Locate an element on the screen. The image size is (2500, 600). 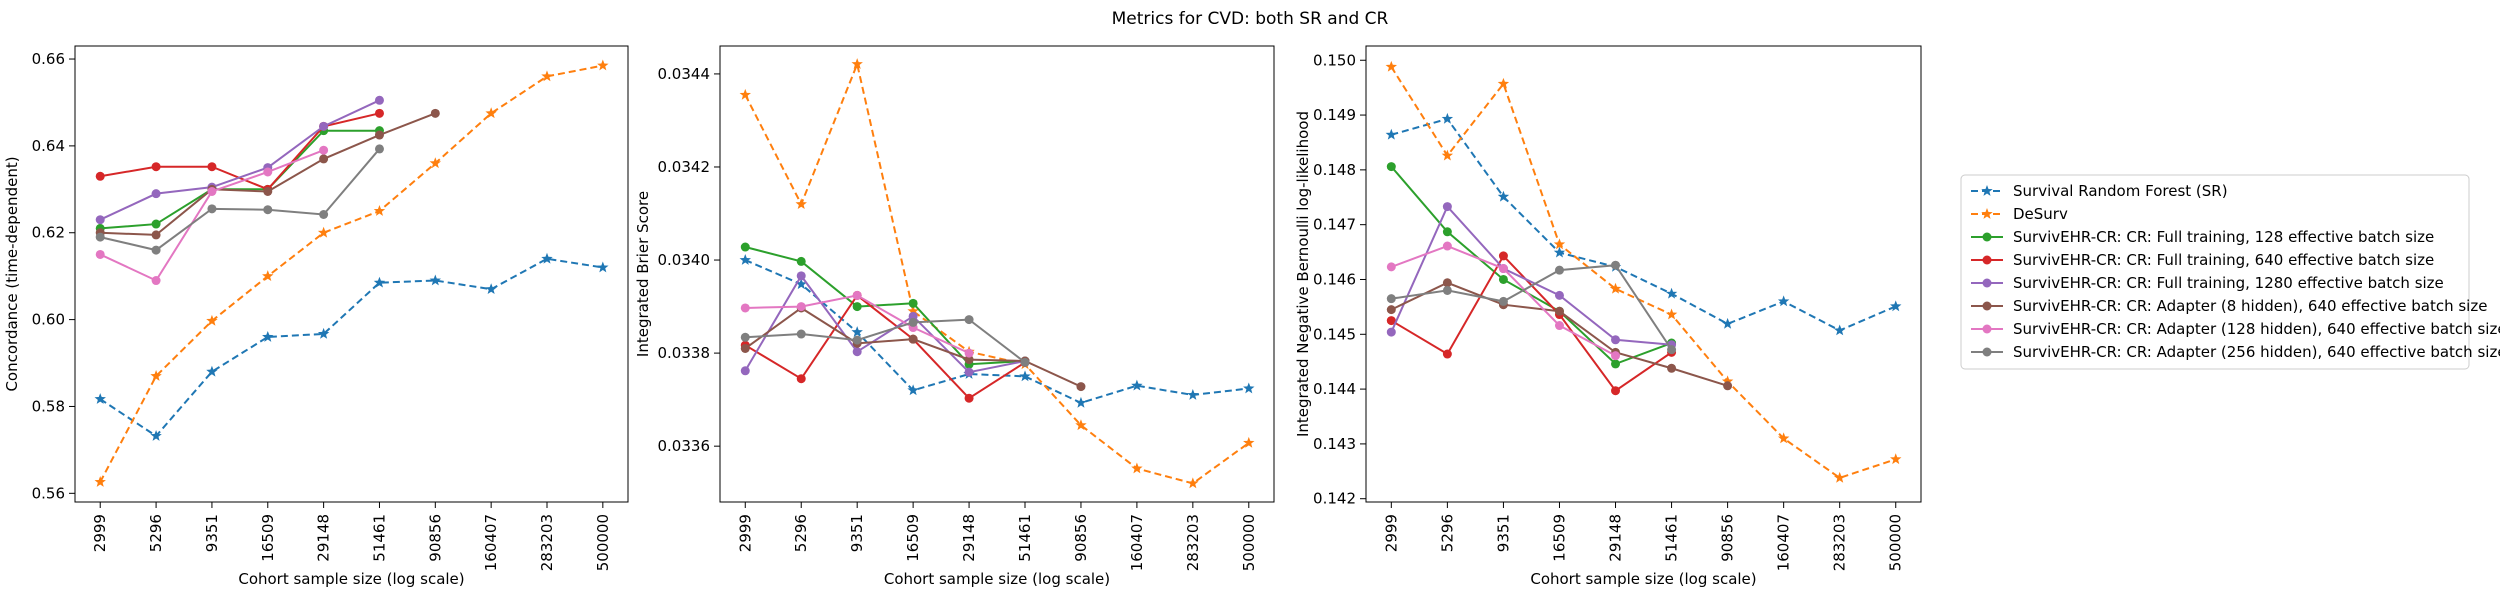
y-tick-label: 0.148 is located at coordinates (1334, 170).